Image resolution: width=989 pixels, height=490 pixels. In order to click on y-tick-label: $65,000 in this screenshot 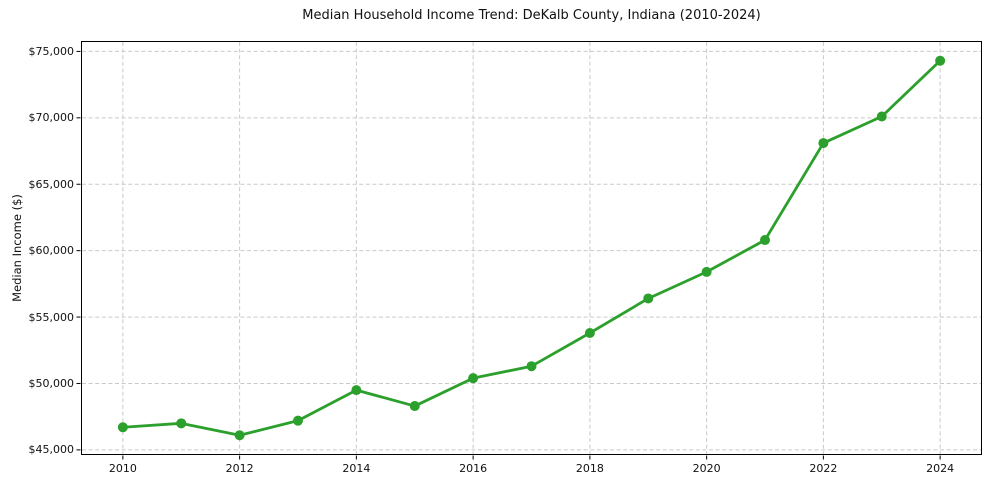, I will do `click(51, 184)`.